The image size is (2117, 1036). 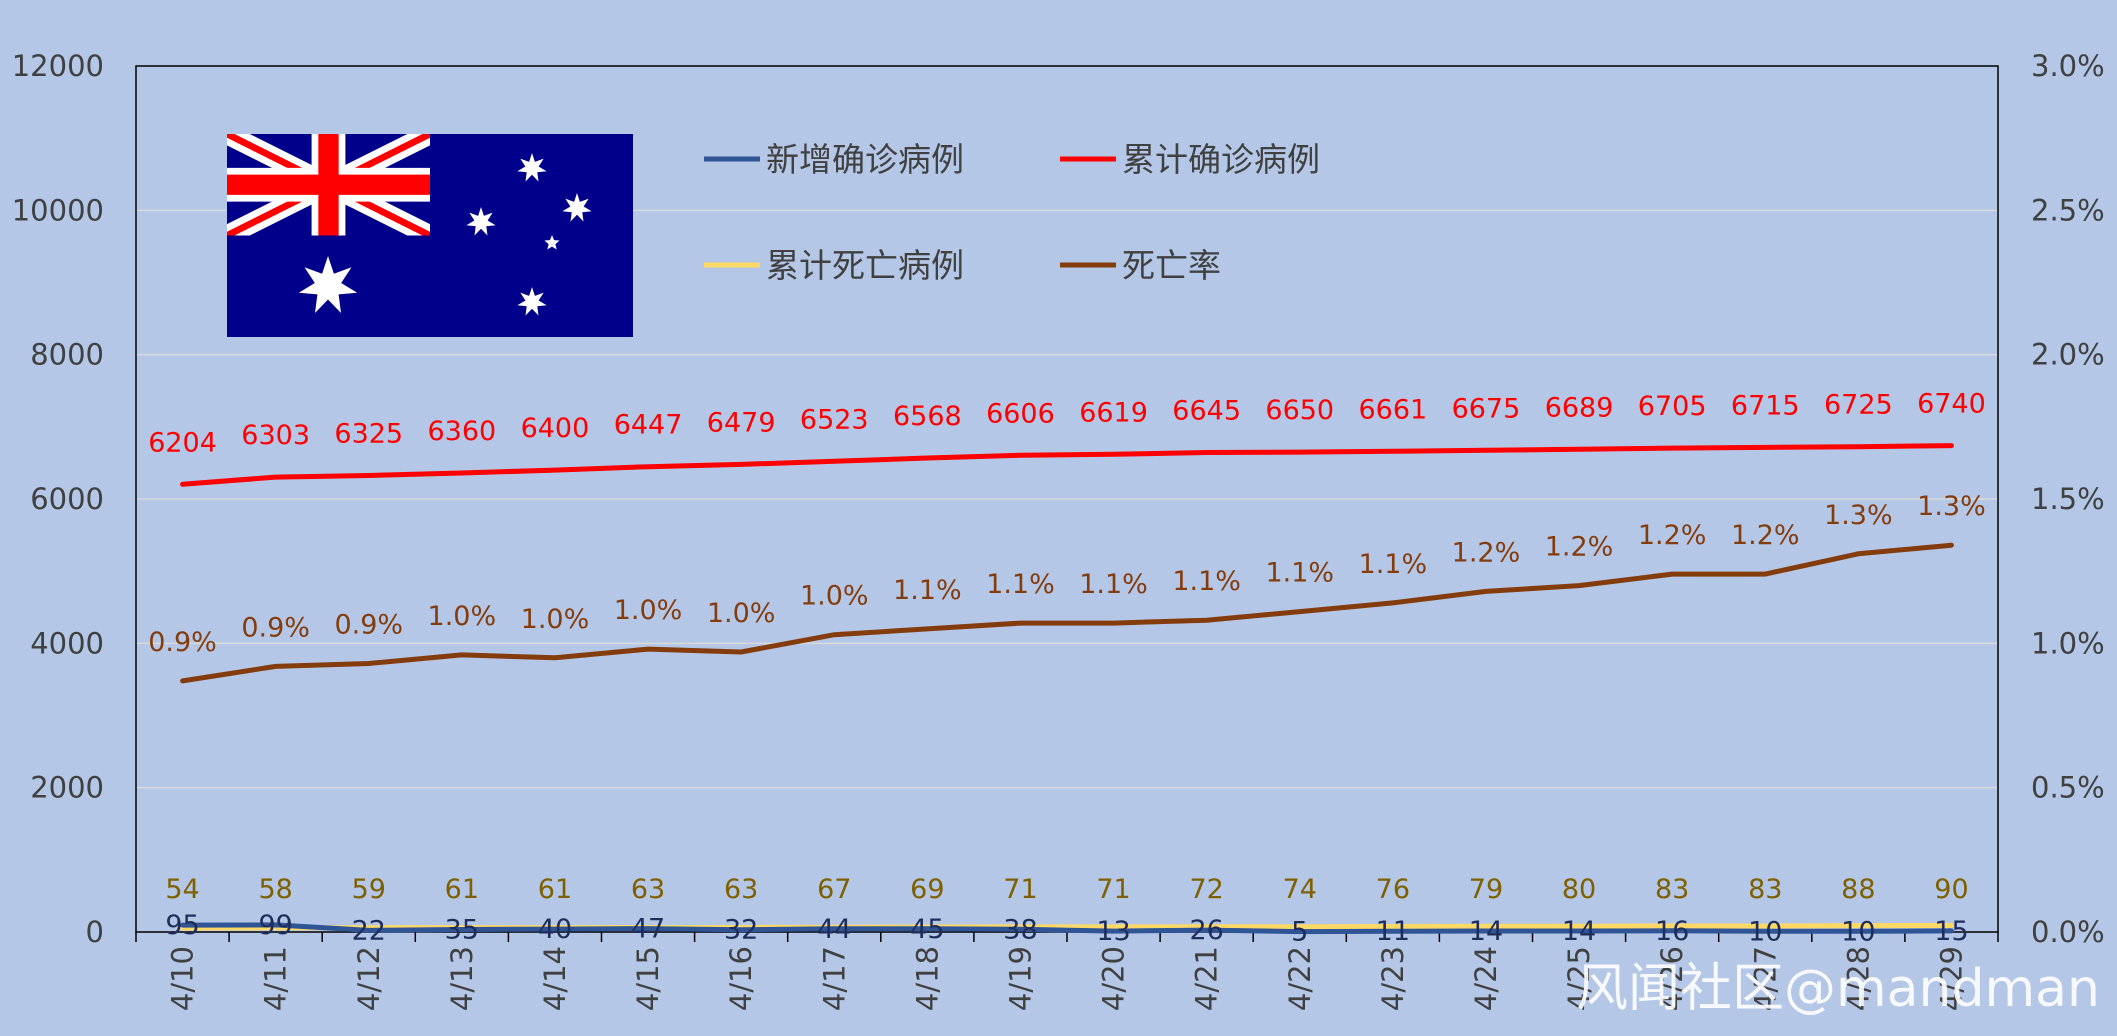 What do you see at coordinates (1221, 159) in the screenshot?
I see `legend-label: 累计确诊病例` at bounding box center [1221, 159].